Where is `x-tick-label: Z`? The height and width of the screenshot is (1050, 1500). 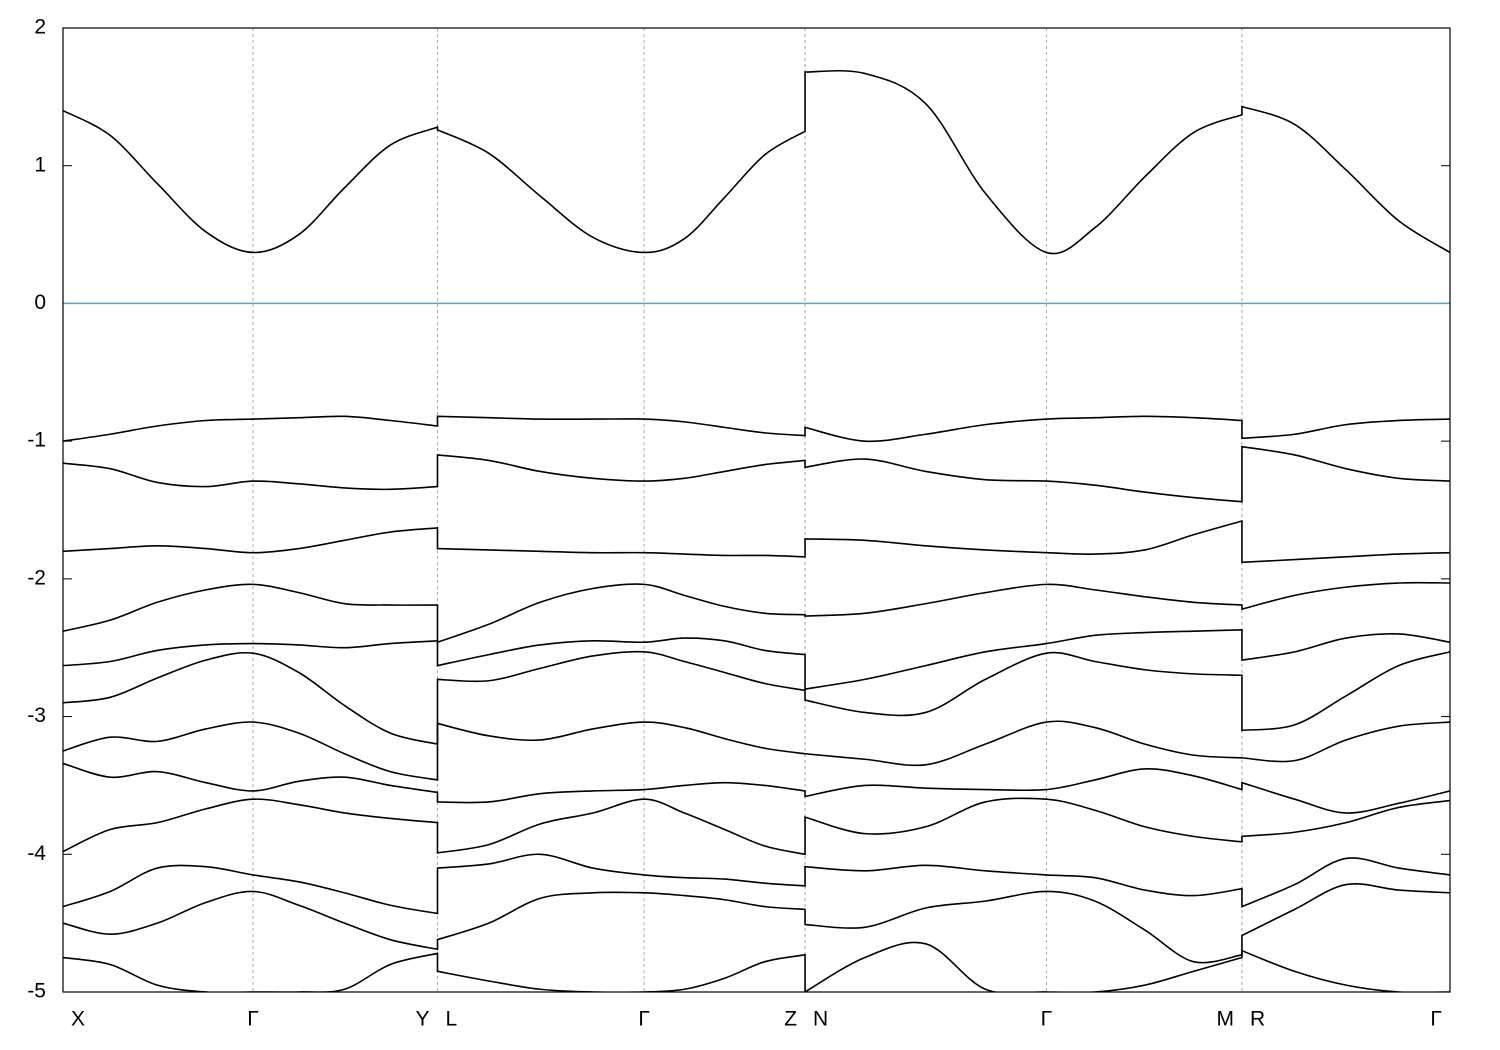 x-tick-label: Z is located at coordinates (790, 1019).